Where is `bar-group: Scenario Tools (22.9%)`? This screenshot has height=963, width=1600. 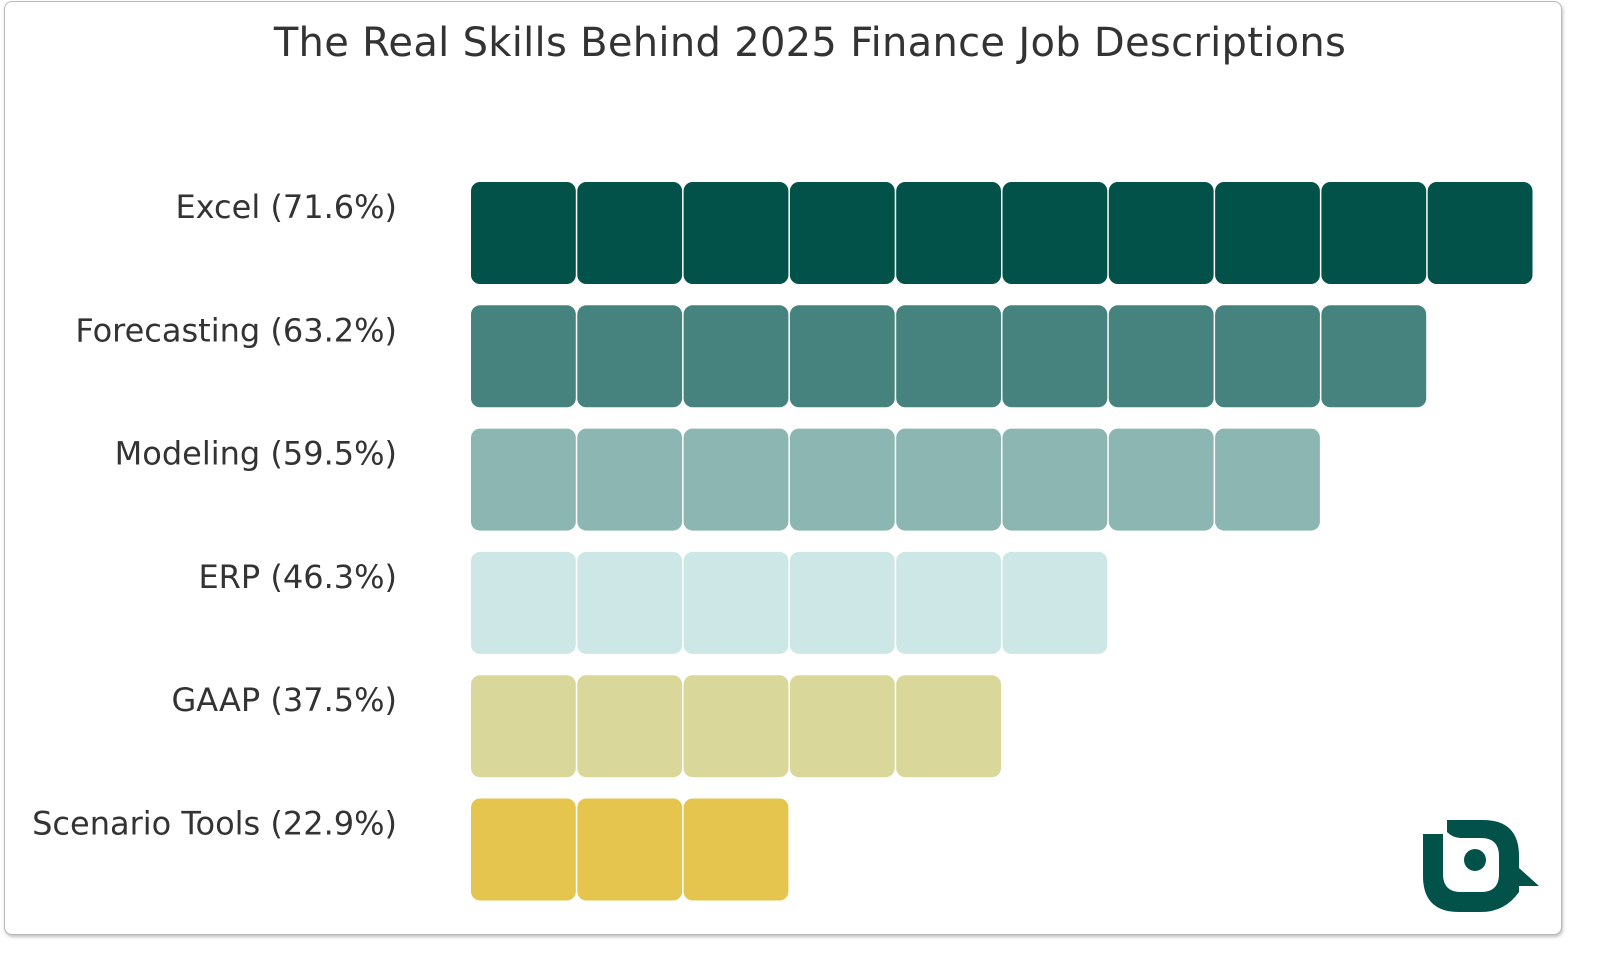 bar-group: Scenario Tools (22.9%) is located at coordinates (410, 849).